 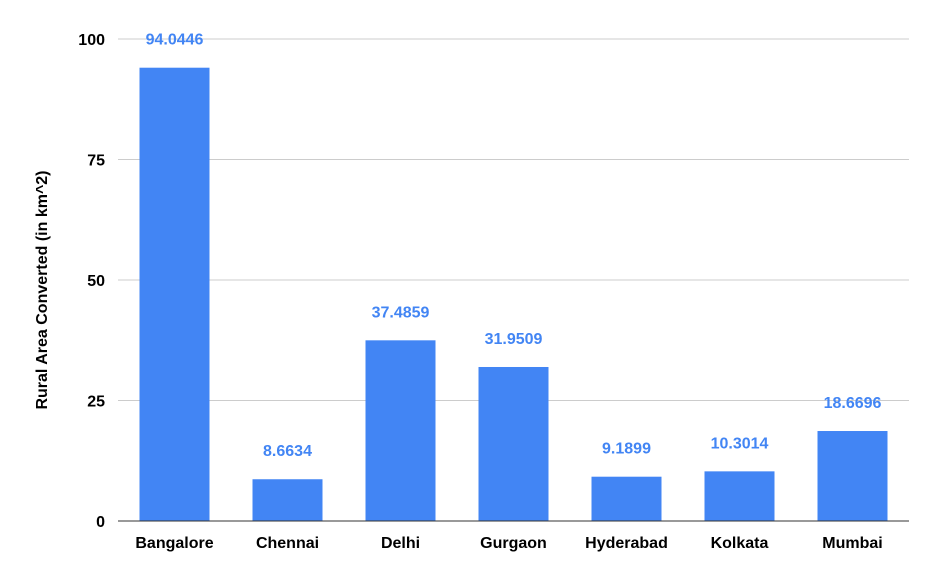 I want to click on data-label: 18.6696, so click(x=853, y=403).